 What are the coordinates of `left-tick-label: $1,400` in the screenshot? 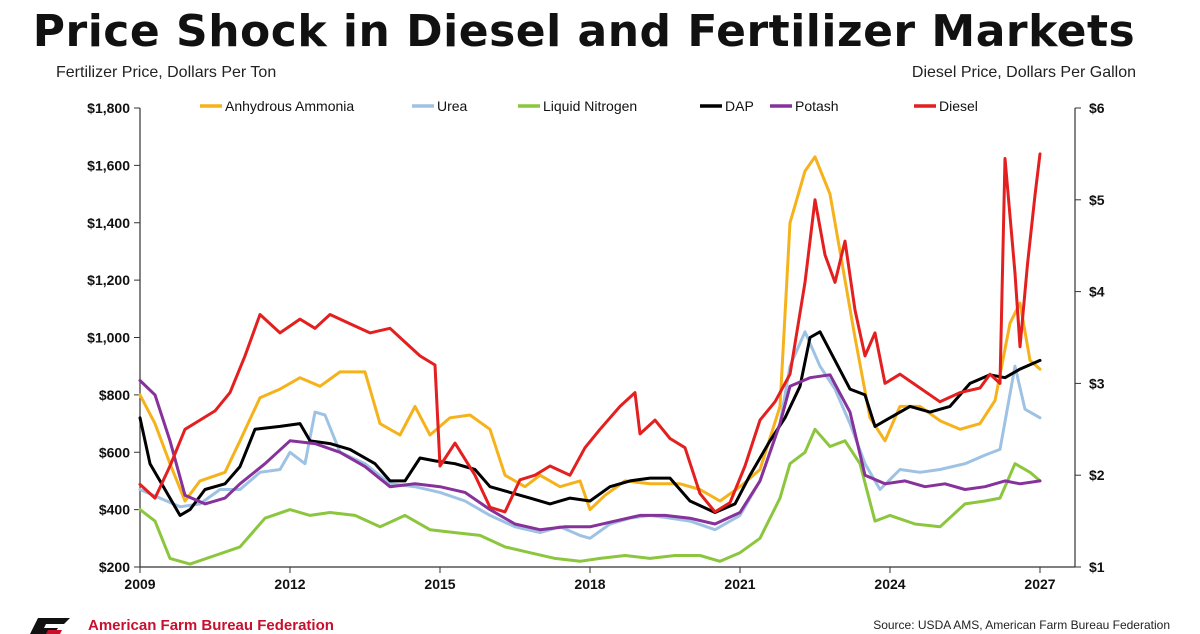 It's located at (108, 223).